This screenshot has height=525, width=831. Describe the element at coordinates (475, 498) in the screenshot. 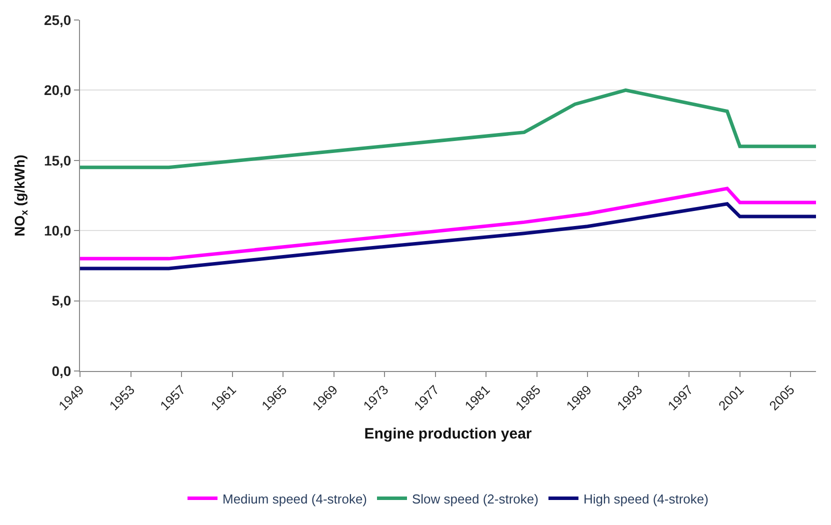

I see `legend-label: Slow speed (2-stroke)` at that location.